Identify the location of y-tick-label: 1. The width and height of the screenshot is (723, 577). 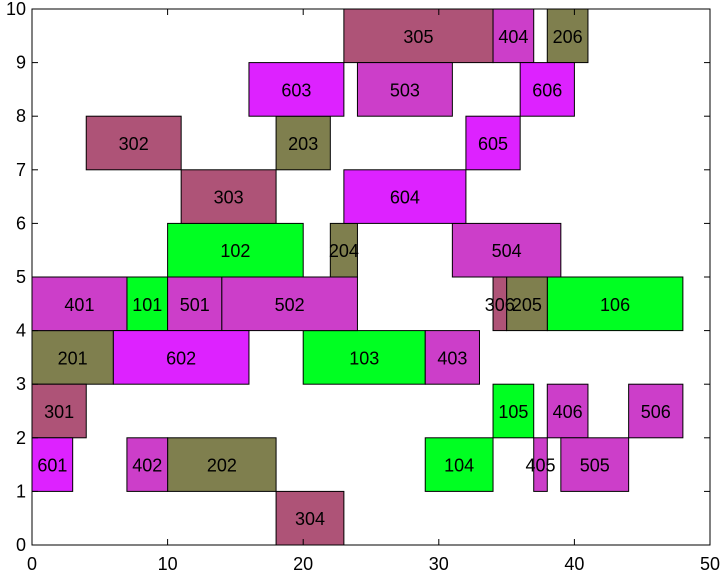
(21, 491).